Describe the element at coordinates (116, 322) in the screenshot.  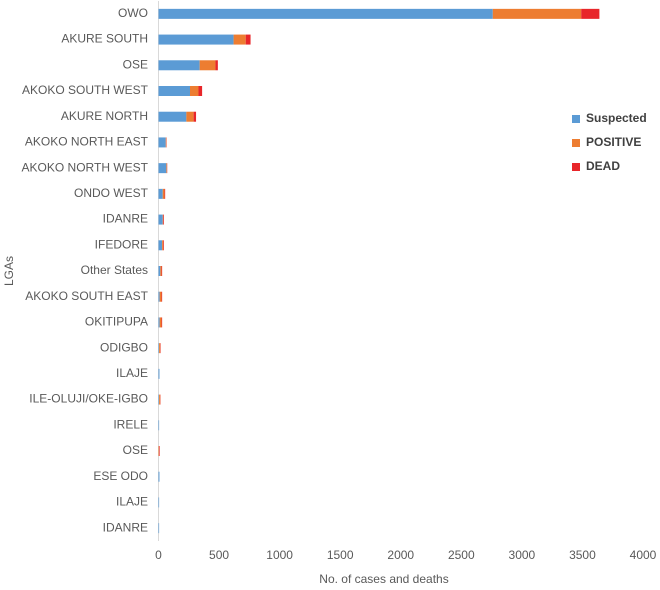
I see `y-tick-label: OKITIPUPA` at that location.